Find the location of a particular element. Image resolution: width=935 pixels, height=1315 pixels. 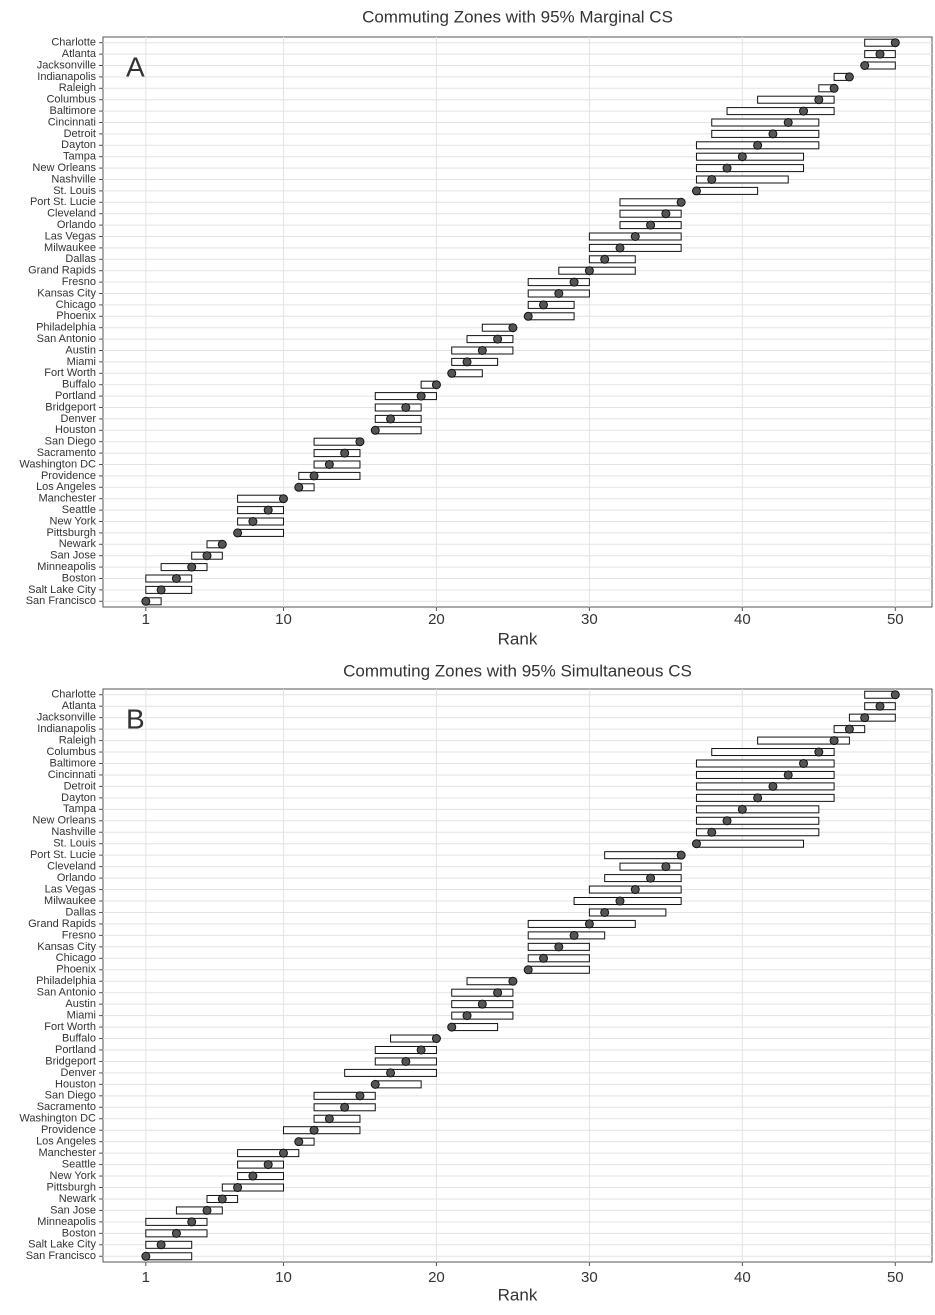

y-tick-label: Bridgeport is located at coordinates (70, 407).